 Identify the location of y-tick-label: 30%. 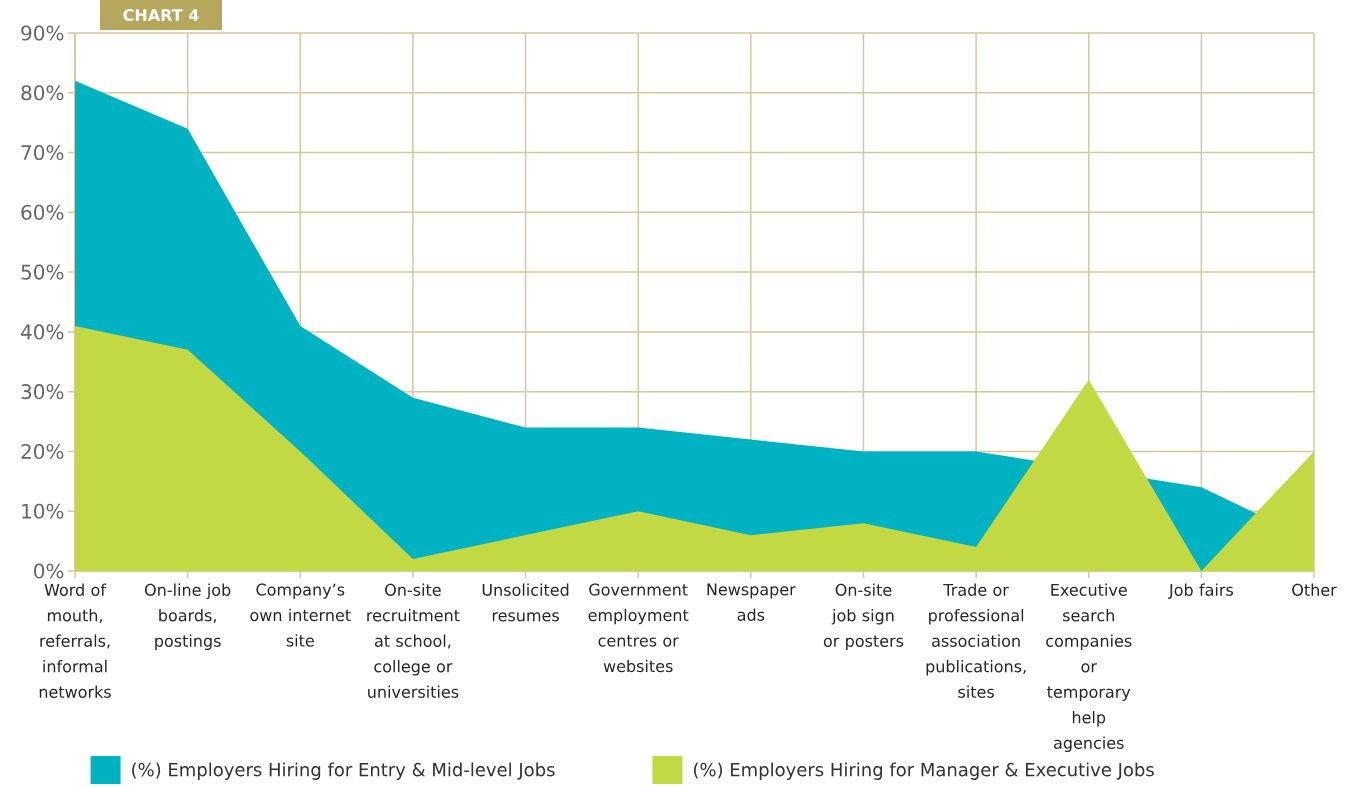
(42, 392).